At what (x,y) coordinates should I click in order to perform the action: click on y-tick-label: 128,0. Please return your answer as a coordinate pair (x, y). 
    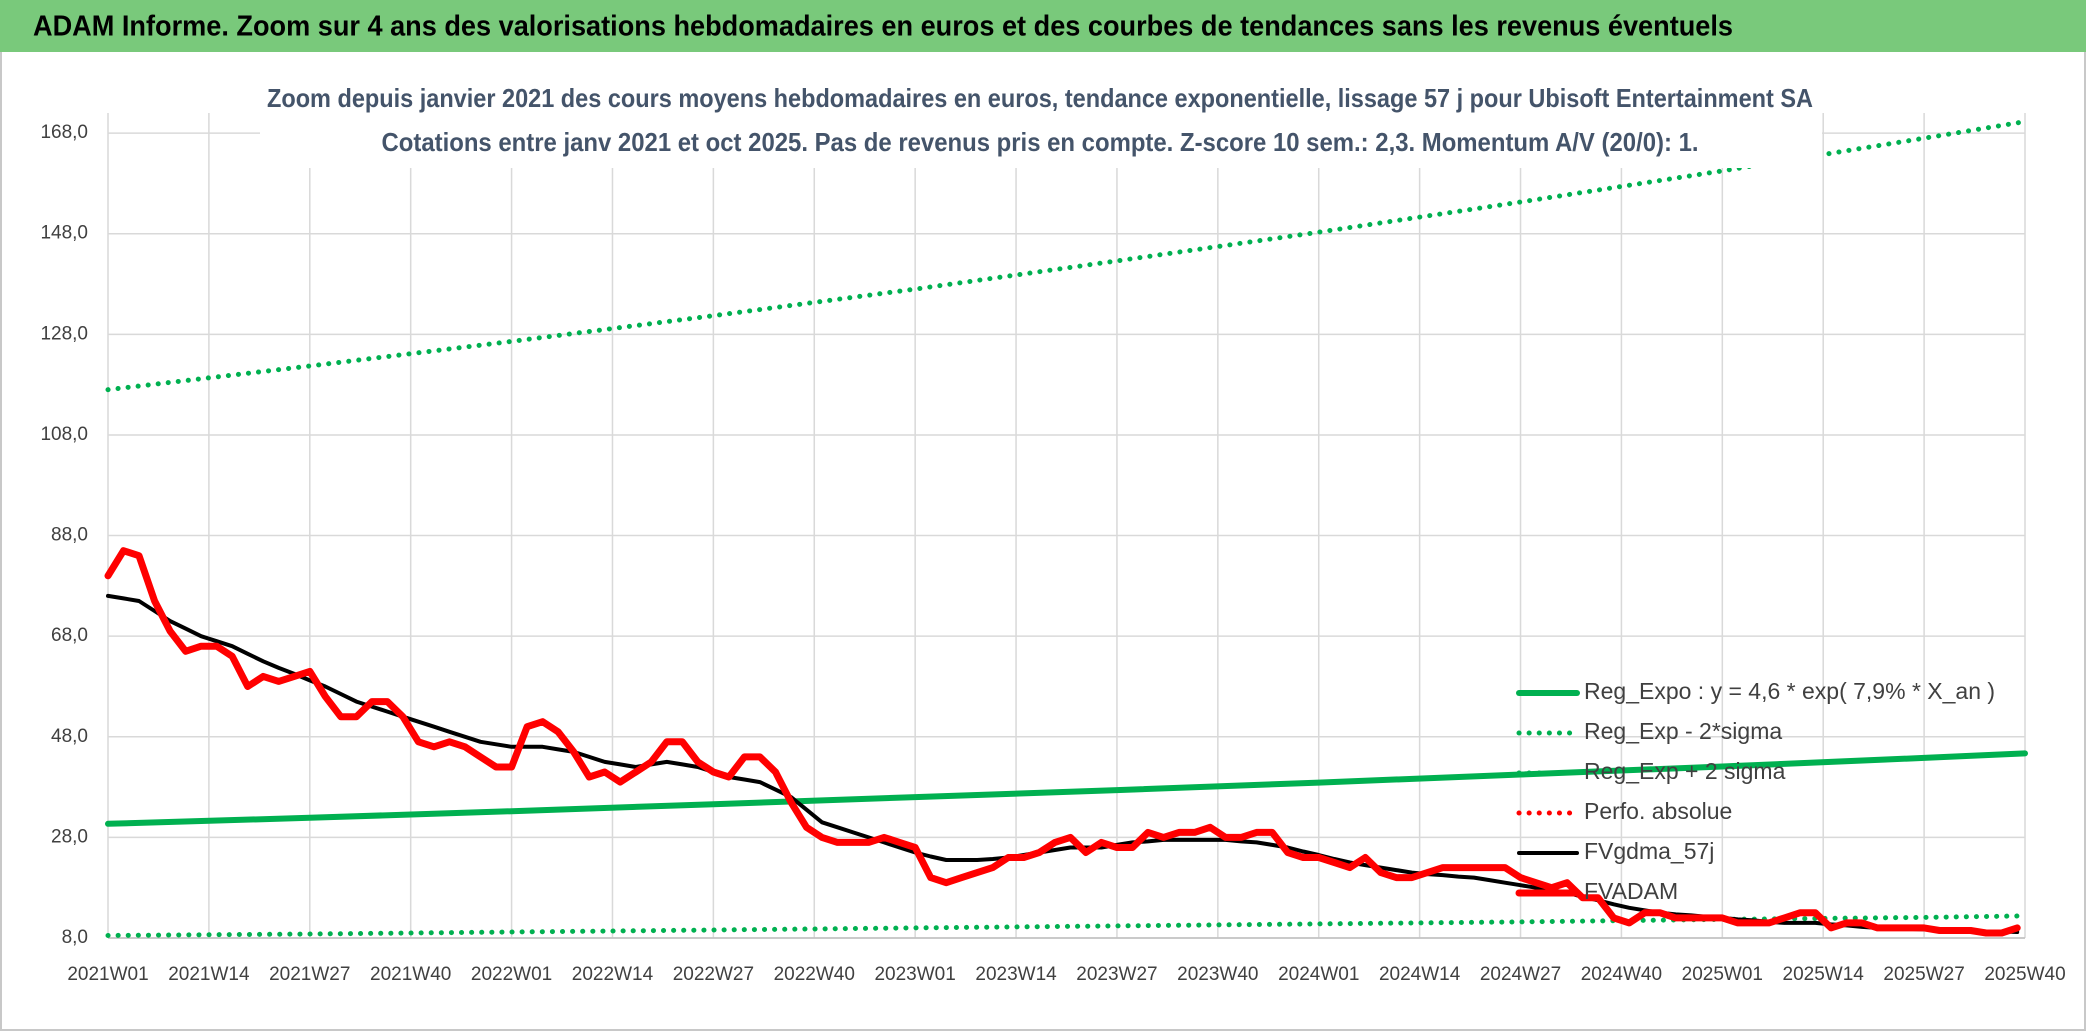
    Looking at the image, I should click on (64, 333).